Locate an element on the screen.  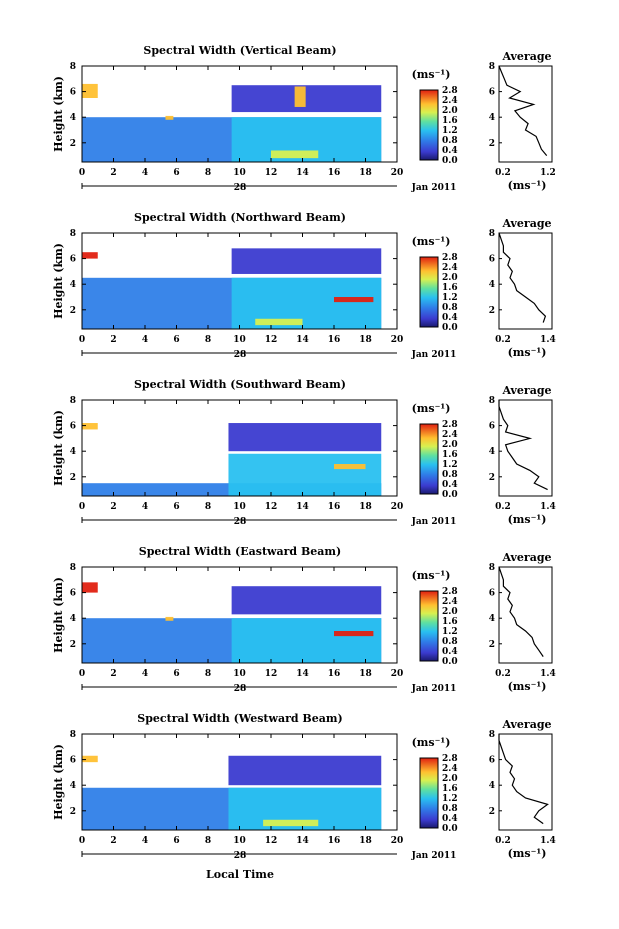
x-tick-label: 4 is located at coordinates (145, 173).